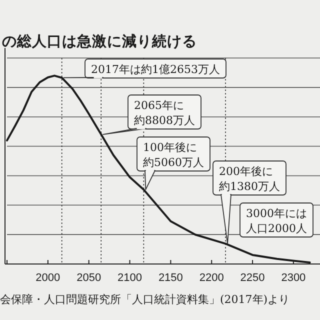 The height and width of the screenshot is (320, 320). Describe the element at coordinates (249, 179) in the screenshot. I see `annotation: 200年後に約1380万人` at that location.